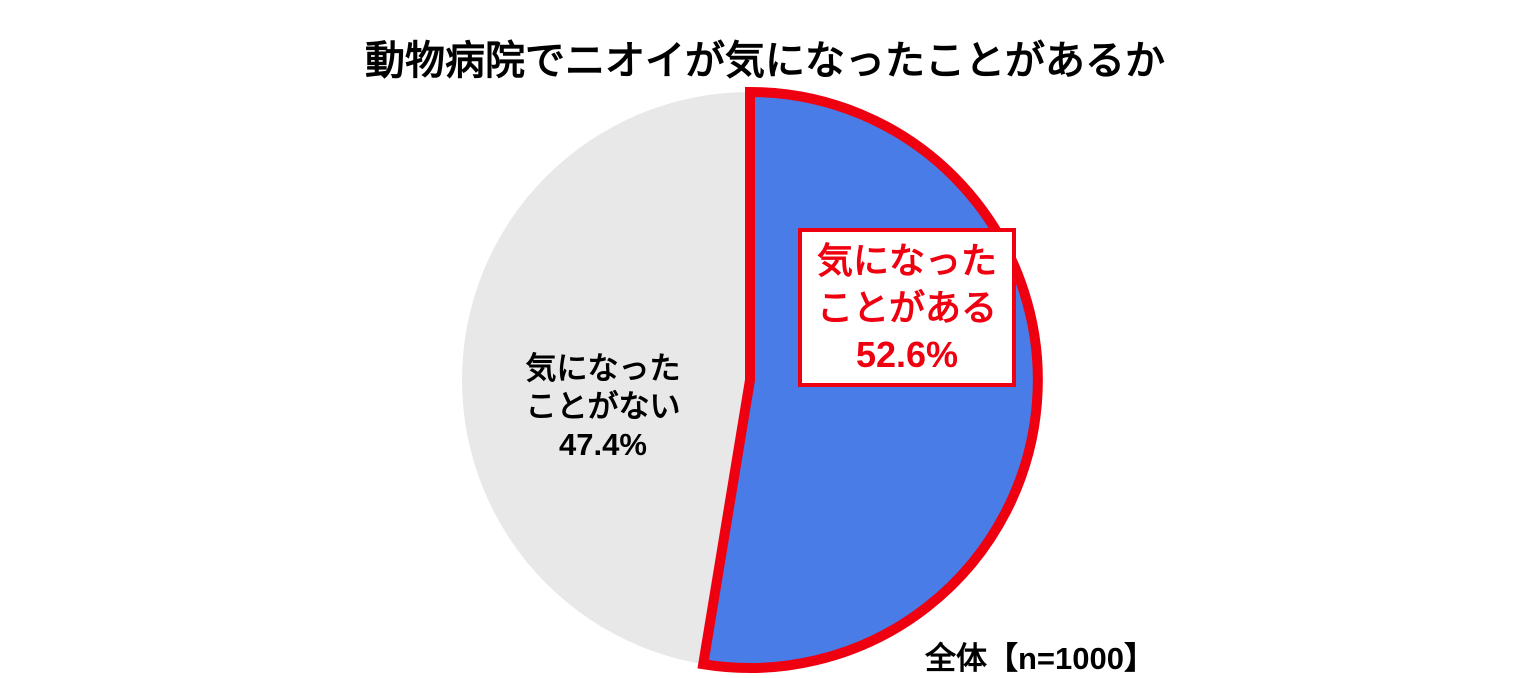 The height and width of the screenshot is (678, 1540). Describe the element at coordinates (906, 260) in the screenshot. I see `slice-label-yes-line1: 気になった` at that location.